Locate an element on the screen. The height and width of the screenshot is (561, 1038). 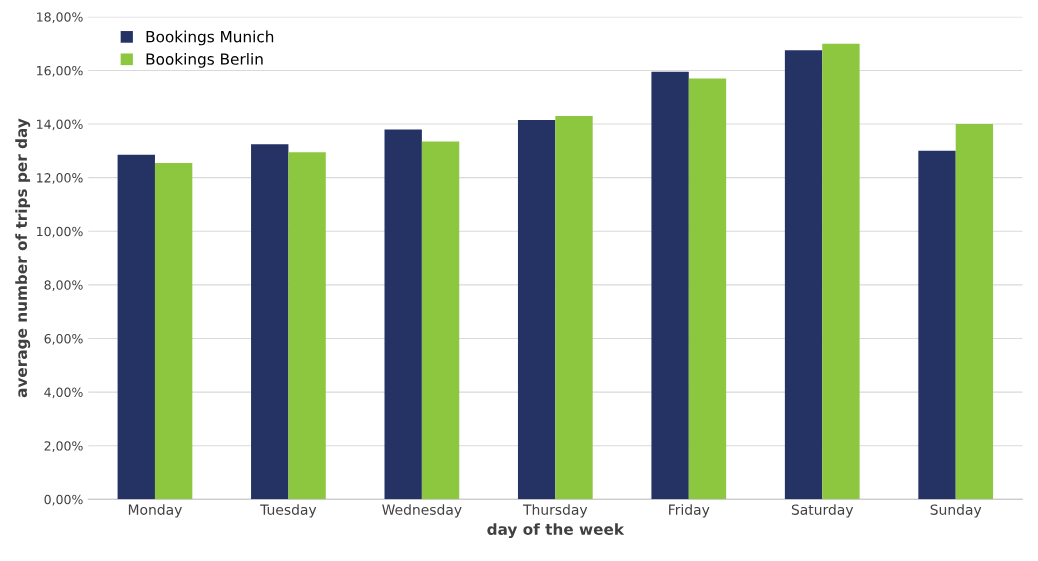
x-tick-label: Thursday is located at coordinates (555, 511).